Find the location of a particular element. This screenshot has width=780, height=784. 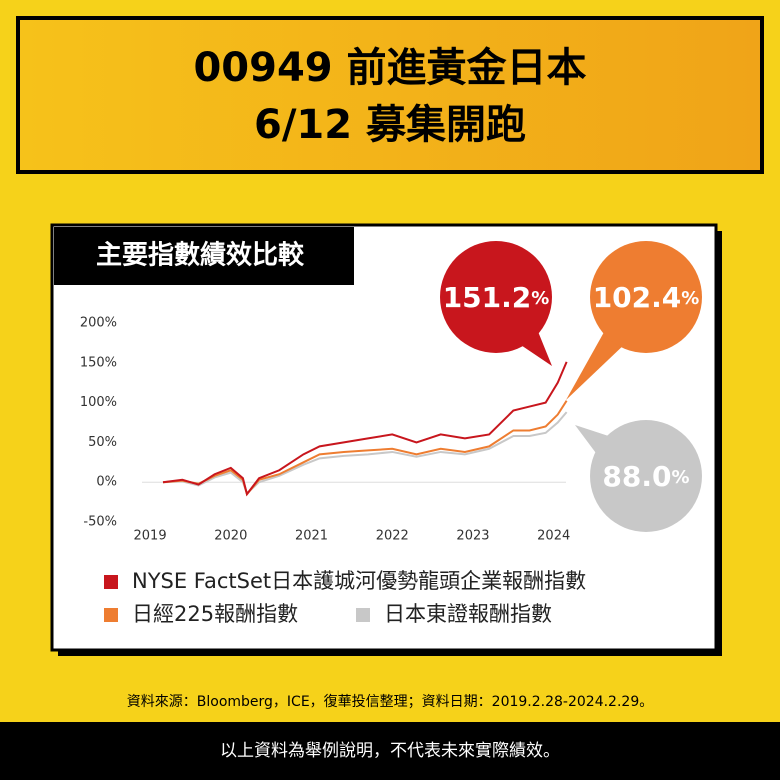

callout-label: 102.4% is located at coordinates (646, 297).